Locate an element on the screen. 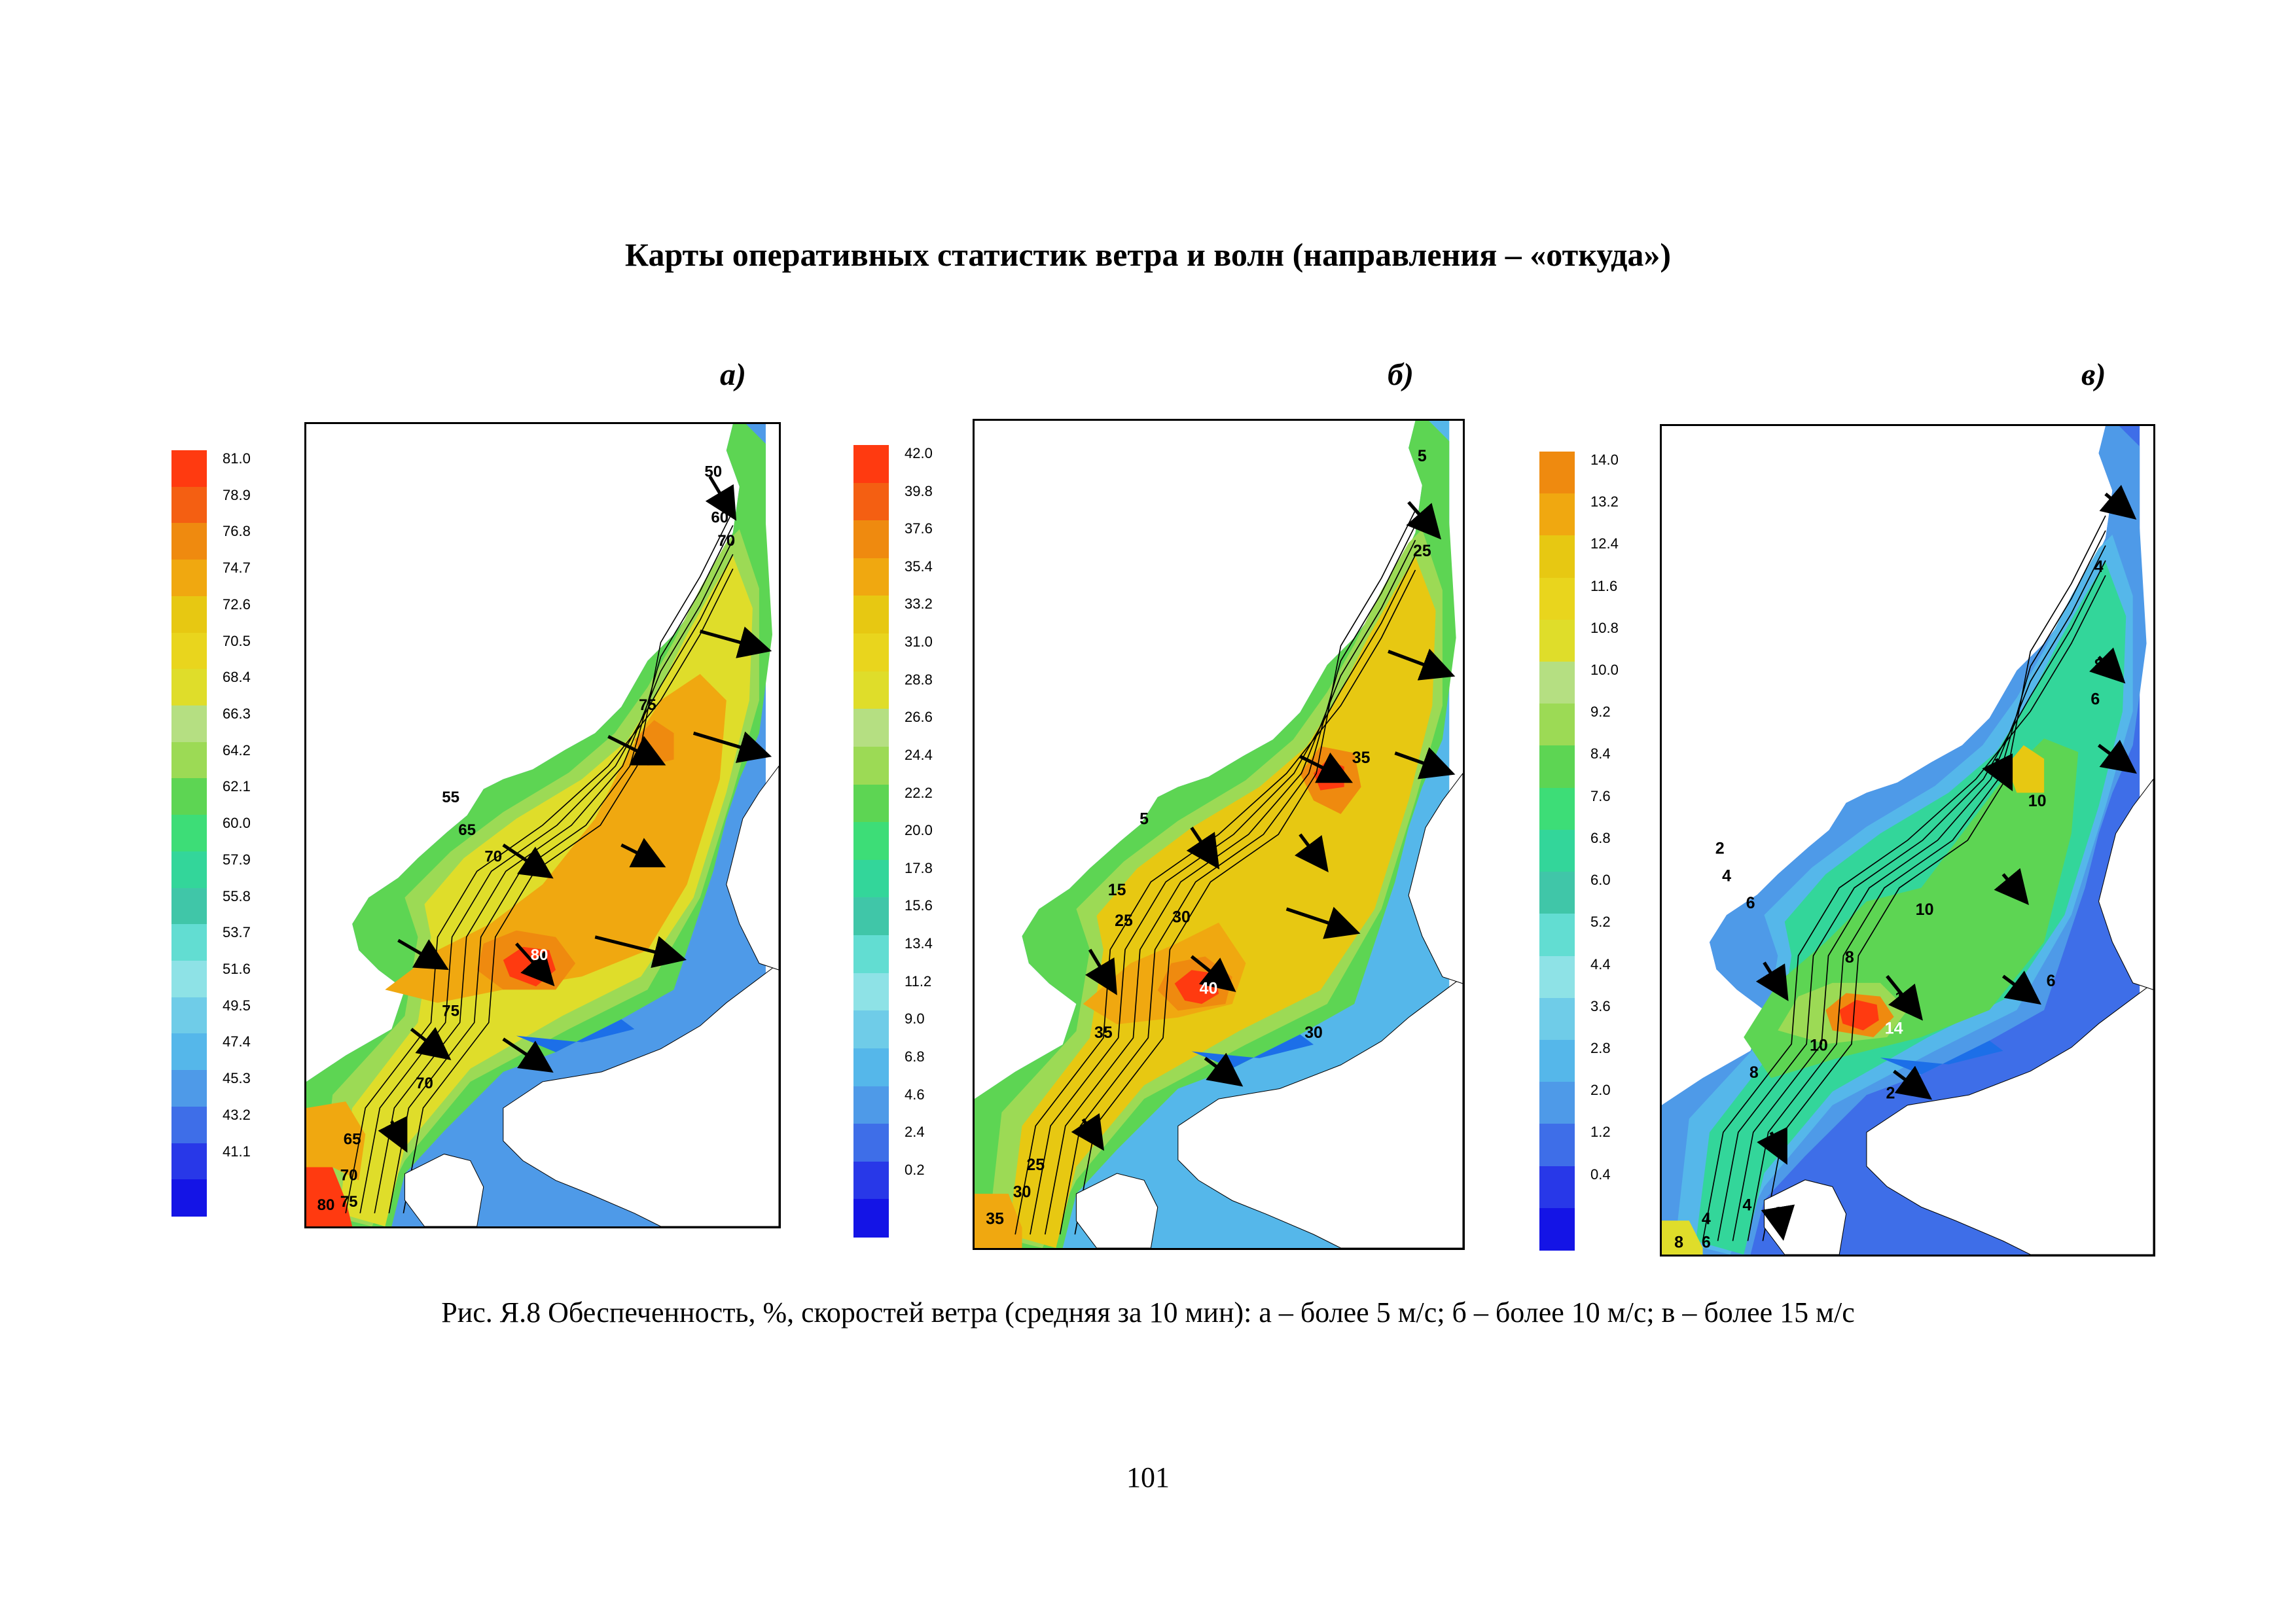 The height and width of the screenshot is (1623, 2296). colorbar-tick-label: 3.6 is located at coordinates (1600, 1005).